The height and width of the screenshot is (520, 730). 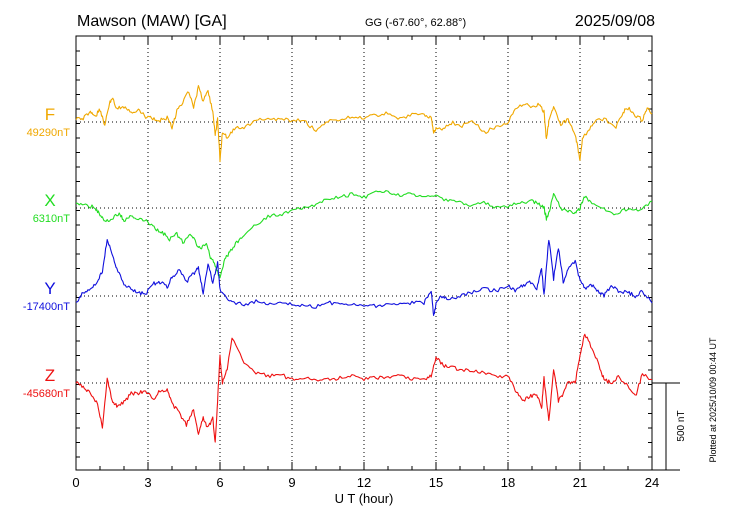 What do you see at coordinates (669, 426) in the screenshot?
I see `scale-bar: 500 nT` at bounding box center [669, 426].